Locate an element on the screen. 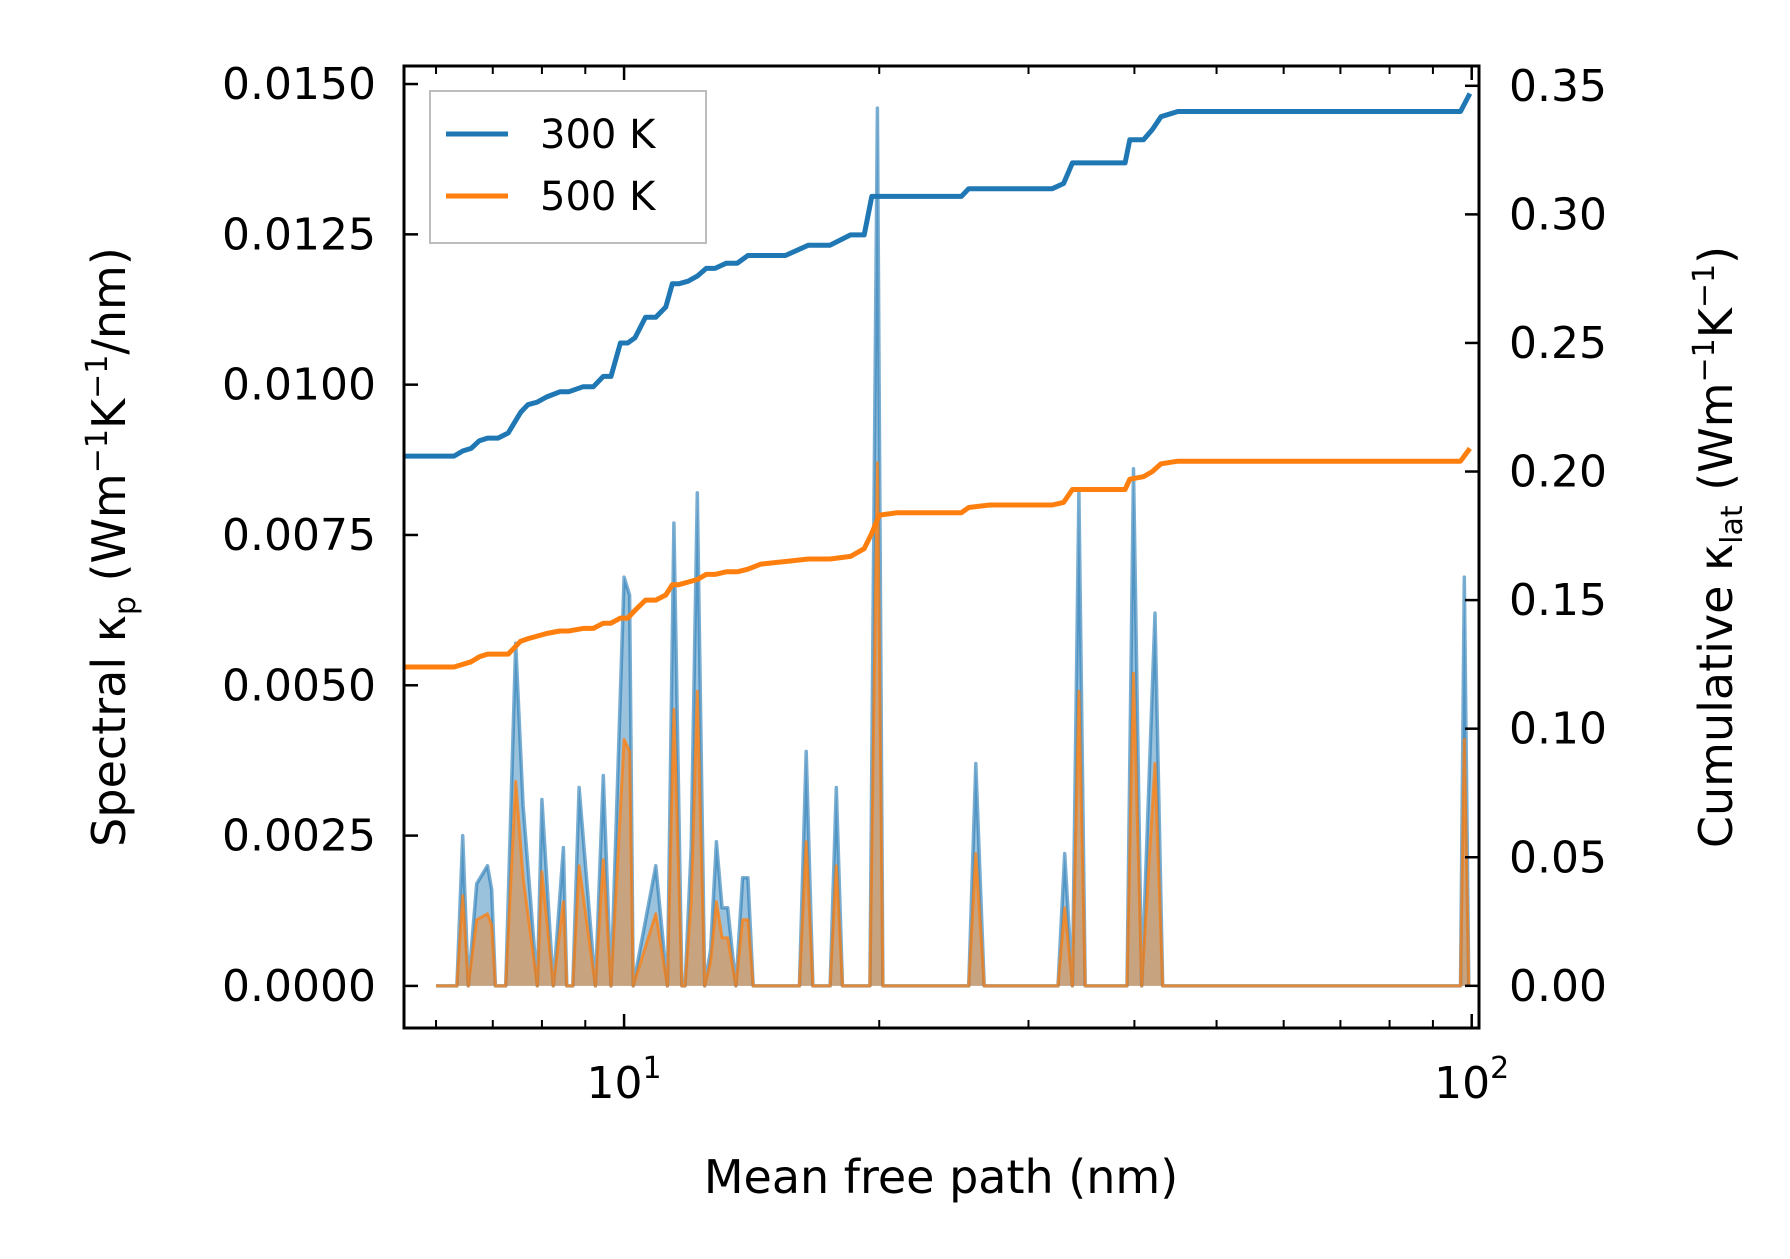 This screenshot has height=1259, width=1790. y-left-tick-label: 0.0050 is located at coordinates (299, 685).